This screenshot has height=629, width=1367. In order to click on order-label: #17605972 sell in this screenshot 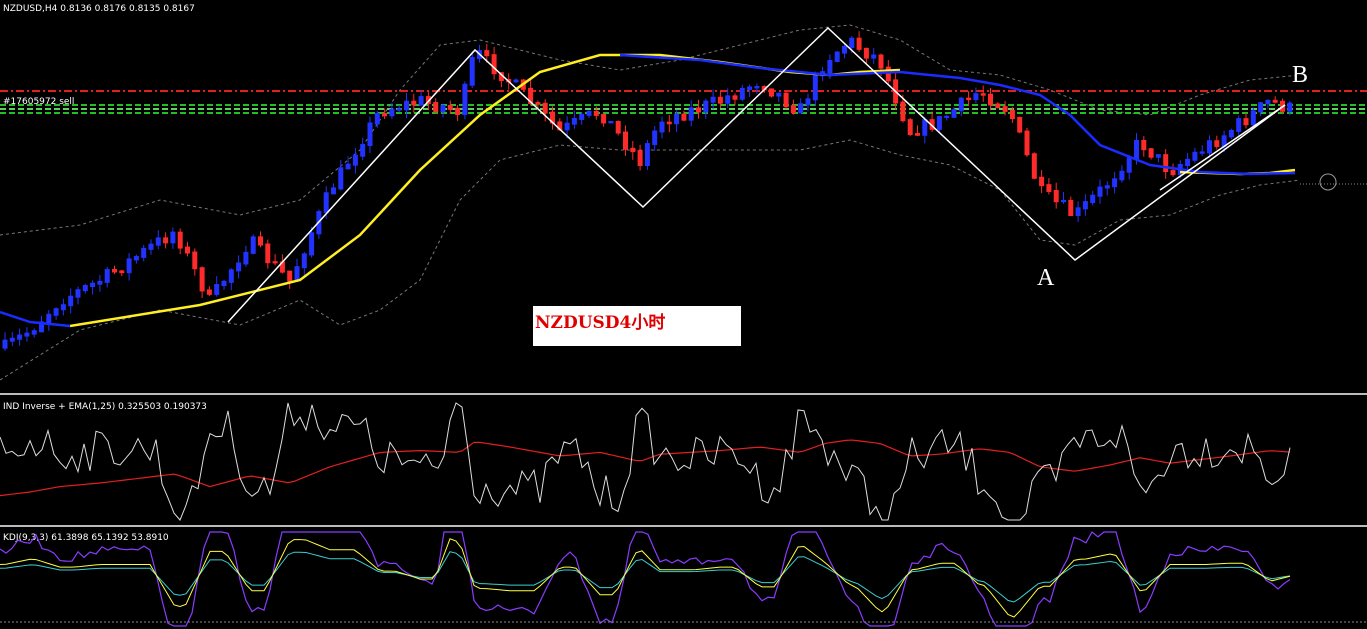, I will do `click(38, 102)`.